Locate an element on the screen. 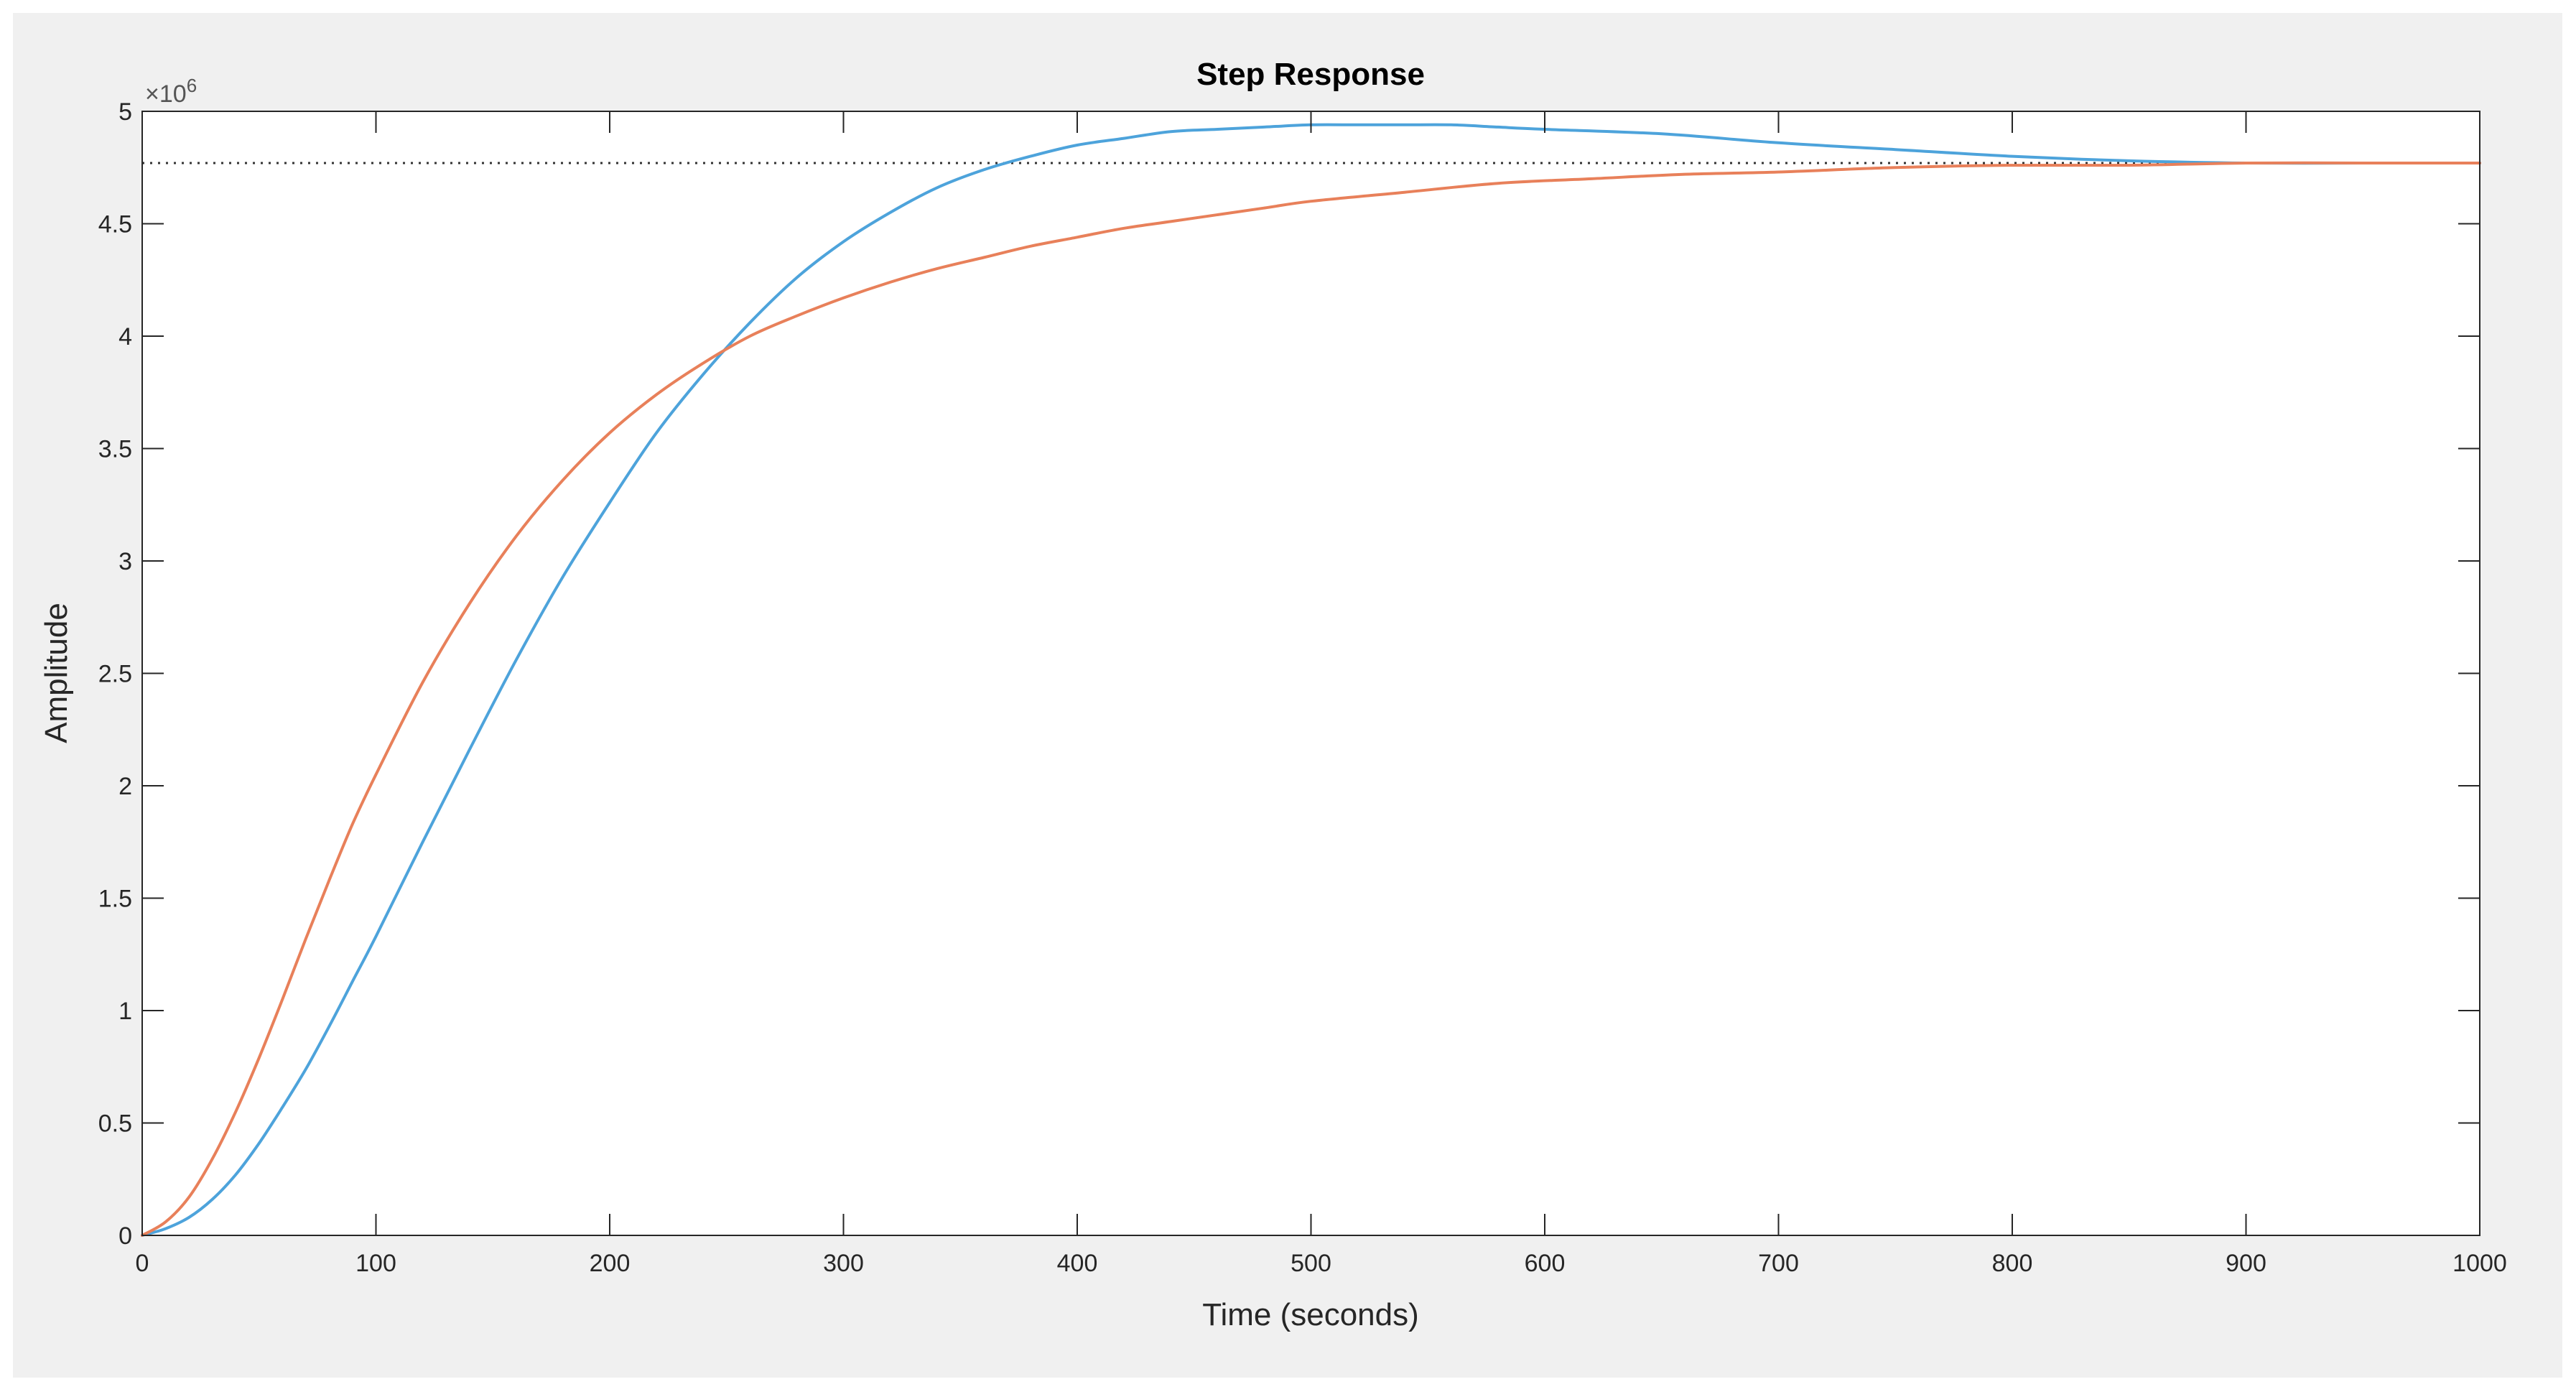 This screenshot has width=2576, height=1397. y-tick-label: 0.5 is located at coordinates (115, 1124).